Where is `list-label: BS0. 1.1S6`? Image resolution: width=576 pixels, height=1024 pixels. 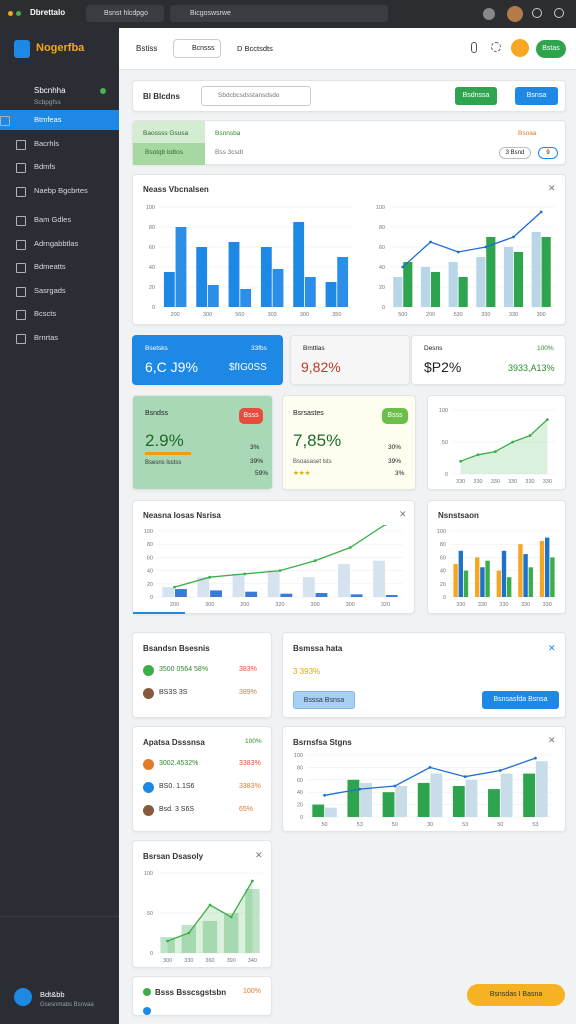
list-label: BS0. 1.1S6 is located at coordinates (177, 786).